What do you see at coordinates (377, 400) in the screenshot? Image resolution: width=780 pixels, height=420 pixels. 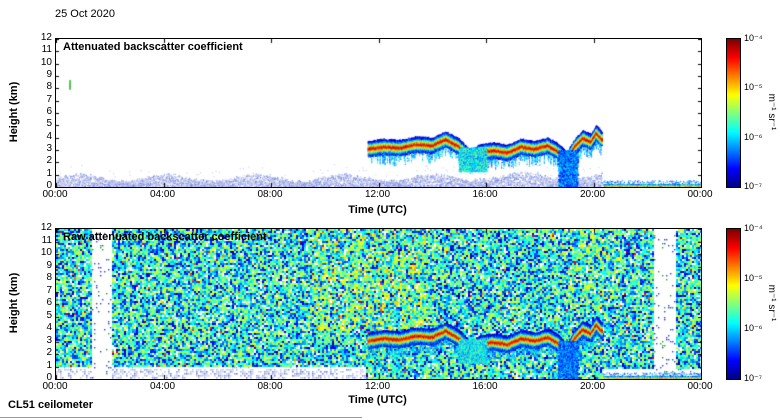 I see `x-axis-label-bottom: Time (UTC)` at bounding box center [377, 400].